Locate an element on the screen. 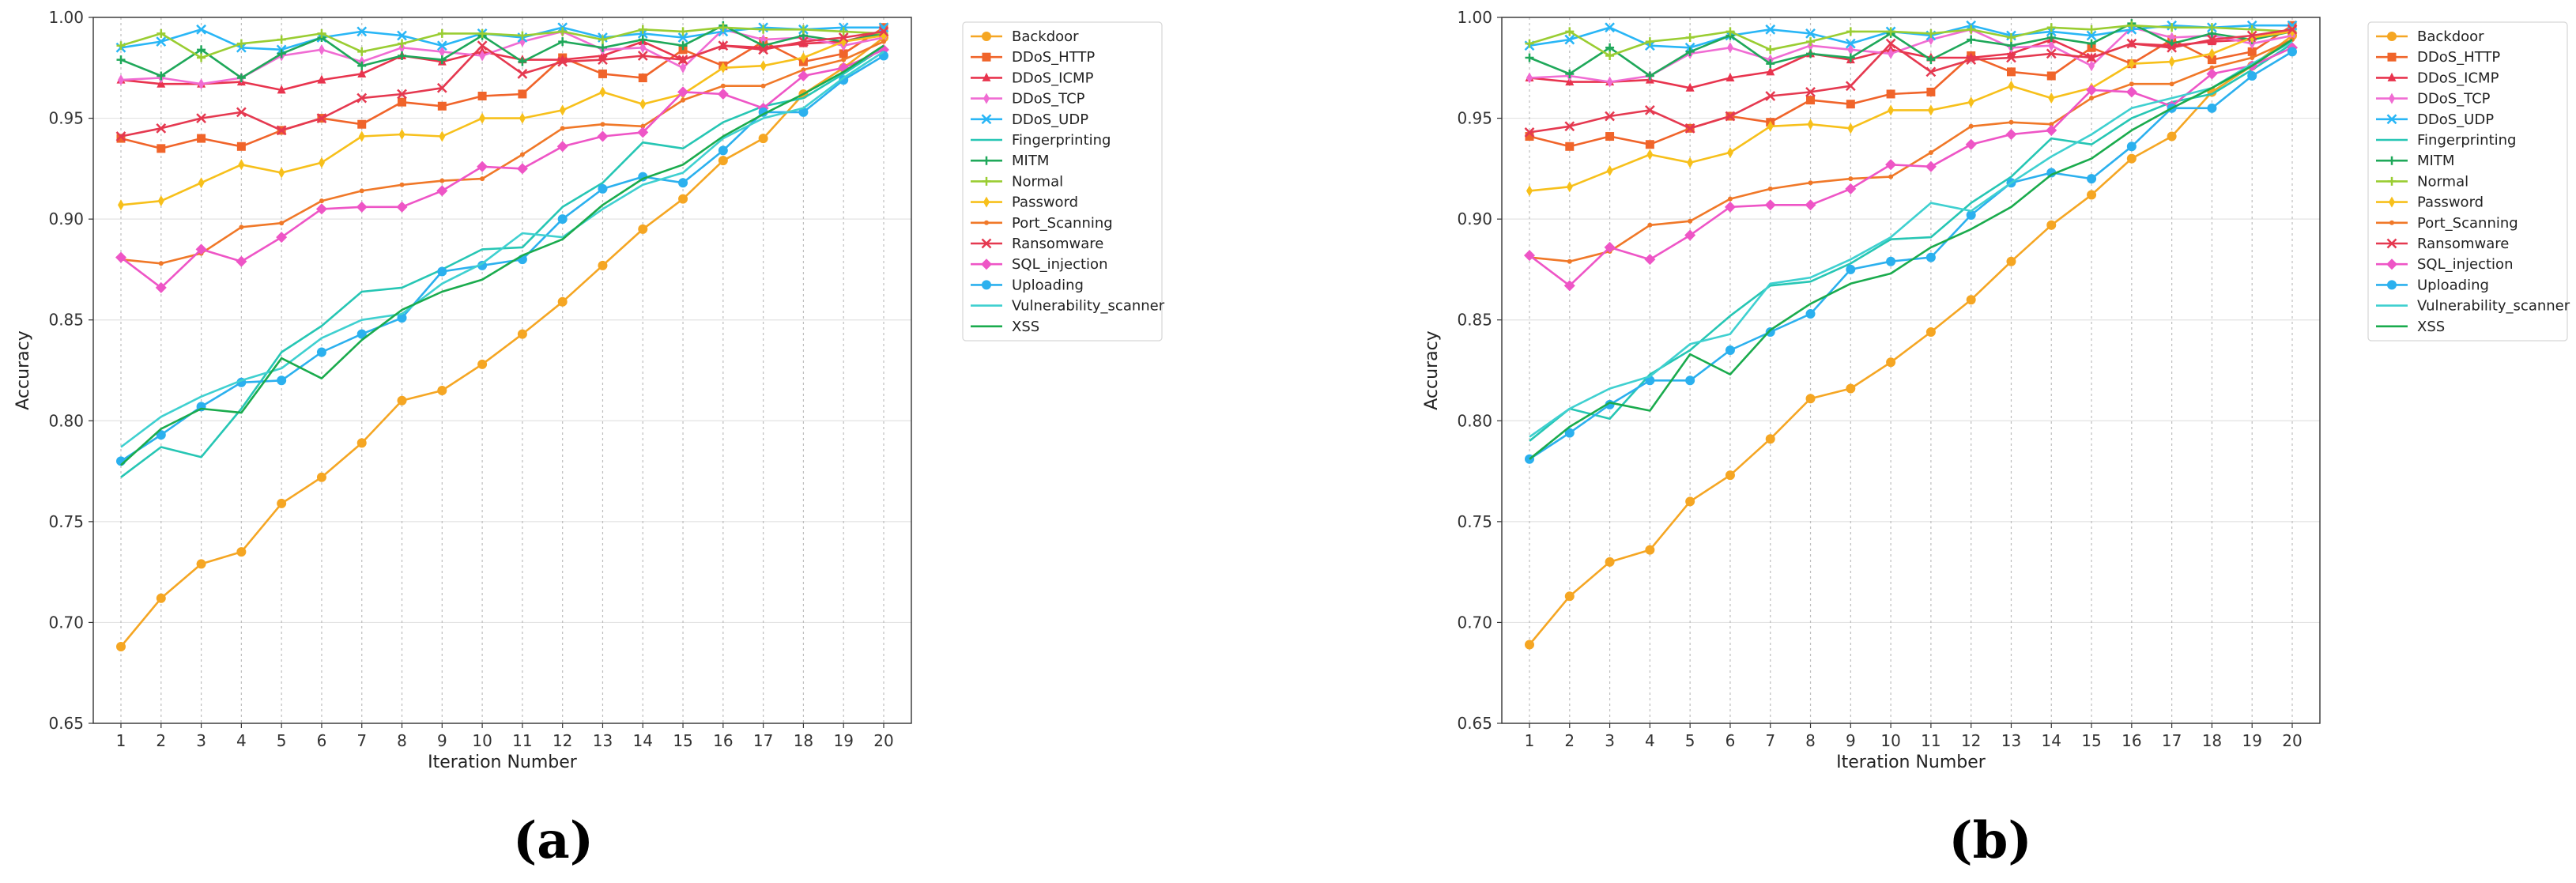  legend-item: Ransomware is located at coordinates (2442, 244).